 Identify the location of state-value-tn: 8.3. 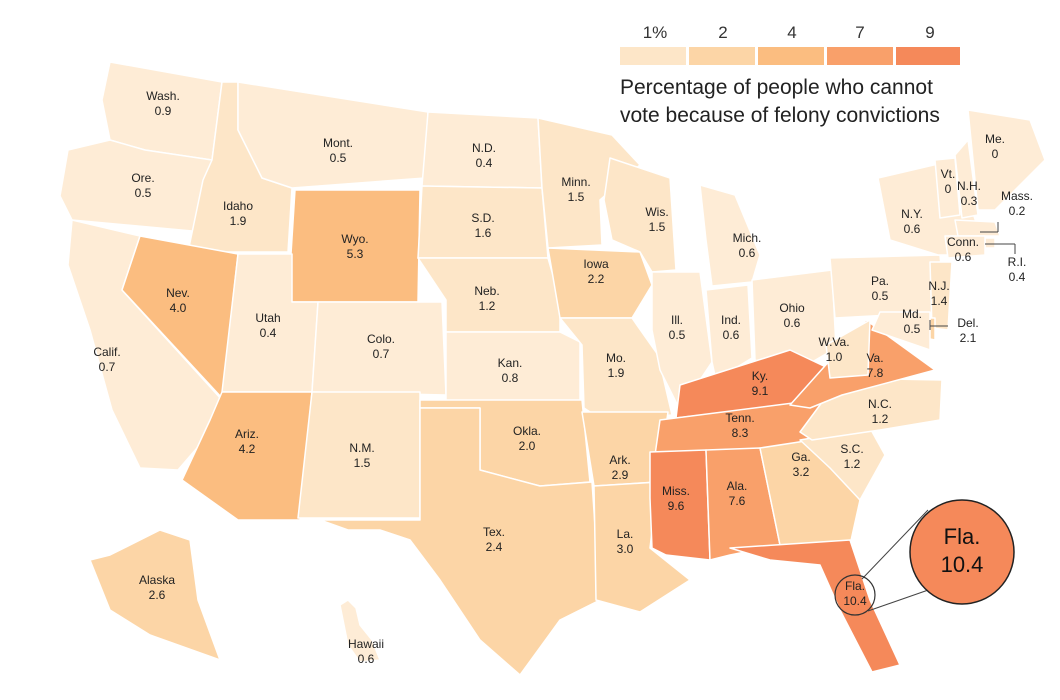
(740, 433).